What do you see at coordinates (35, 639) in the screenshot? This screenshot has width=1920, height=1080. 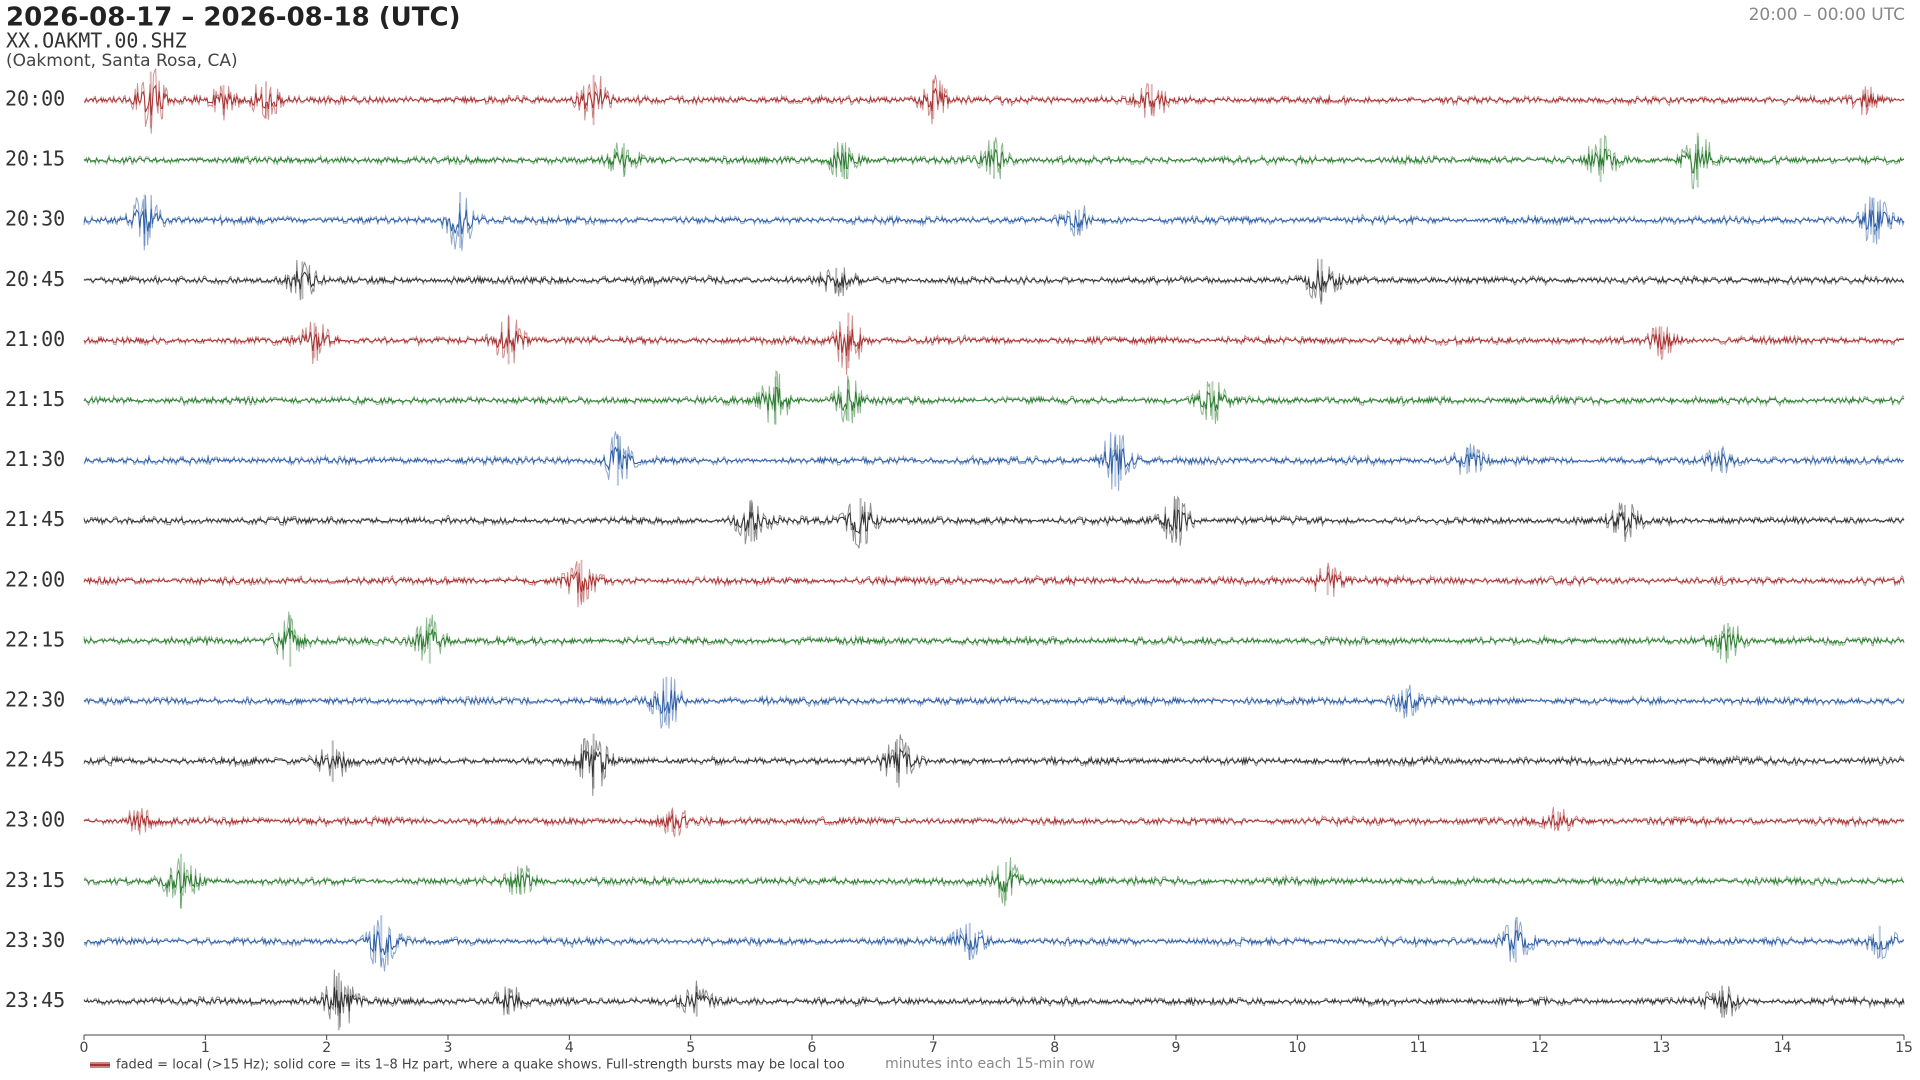 I see `row-label: 22:15` at bounding box center [35, 639].